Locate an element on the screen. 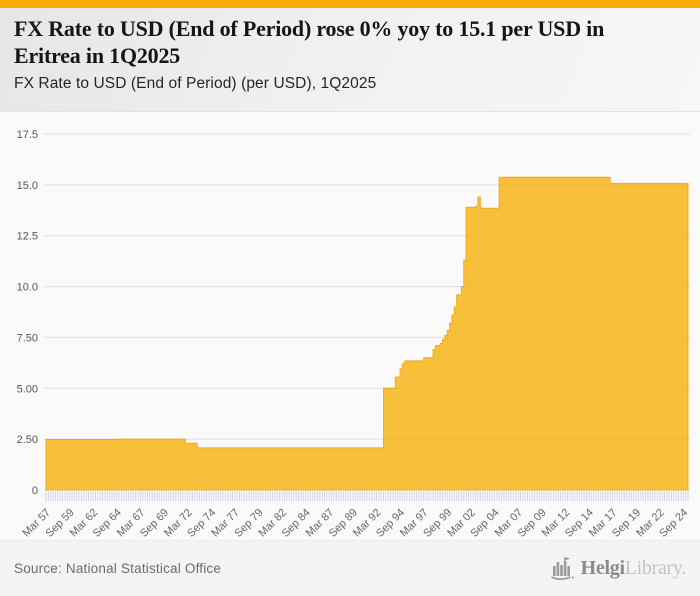  y-axis-tick-label: 12.5 is located at coordinates (27, 237).